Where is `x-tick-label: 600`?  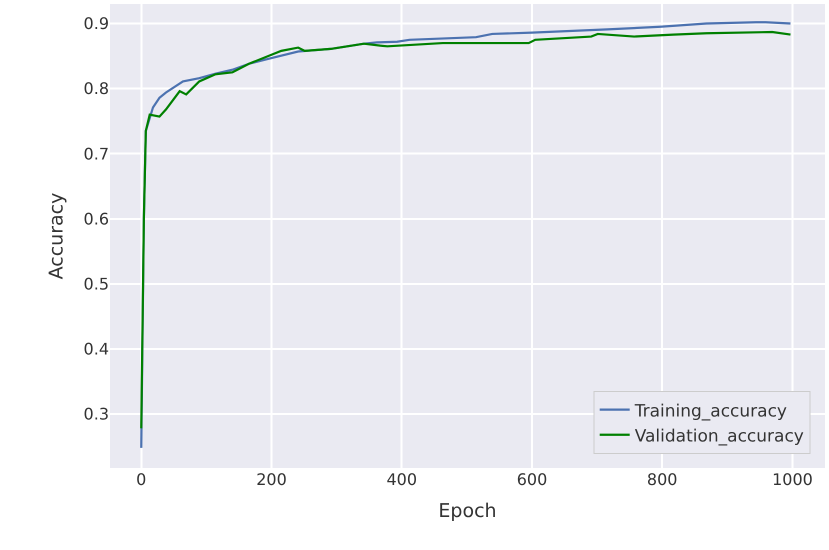 x-tick-label: 600 is located at coordinates (532, 479).